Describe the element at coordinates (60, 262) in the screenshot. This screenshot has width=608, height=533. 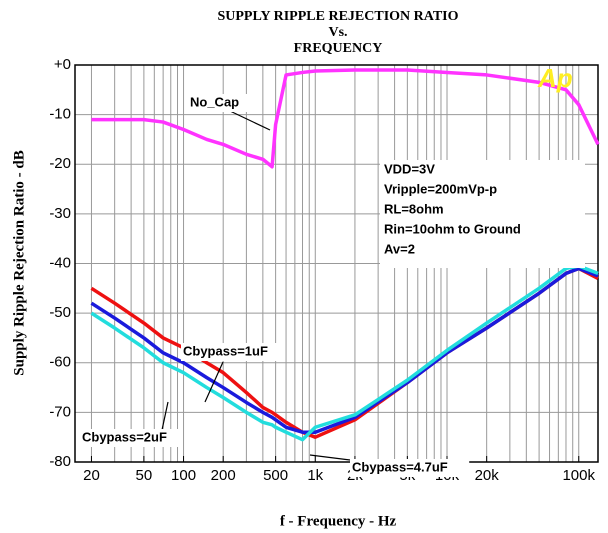
I see `y-tick-label: -40` at that location.